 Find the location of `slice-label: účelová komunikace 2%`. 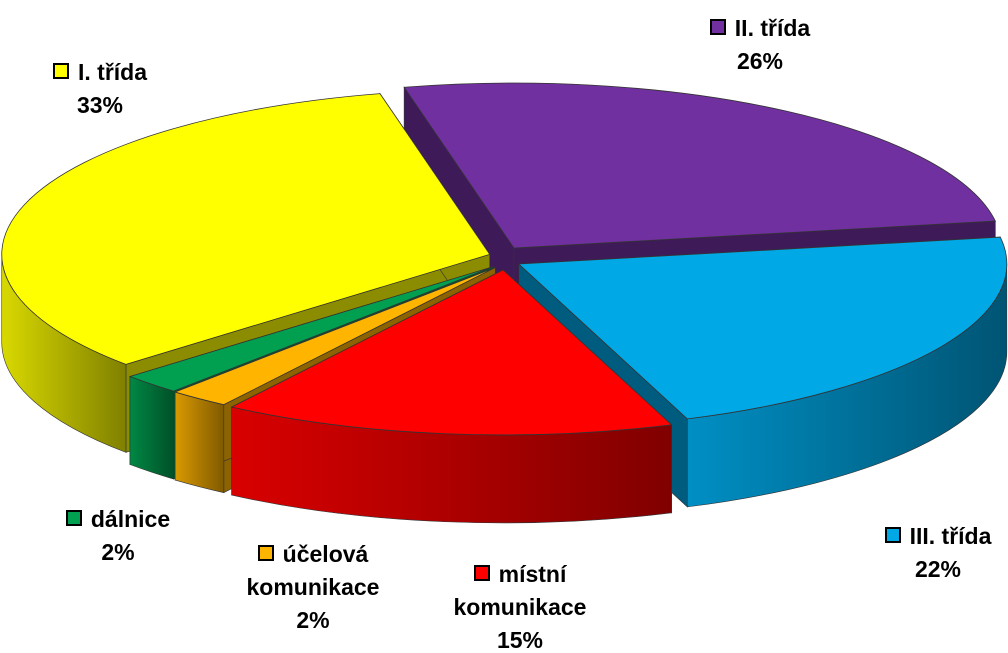

slice-label: účelová komunikace 2% is located at coordinates (313, 587).